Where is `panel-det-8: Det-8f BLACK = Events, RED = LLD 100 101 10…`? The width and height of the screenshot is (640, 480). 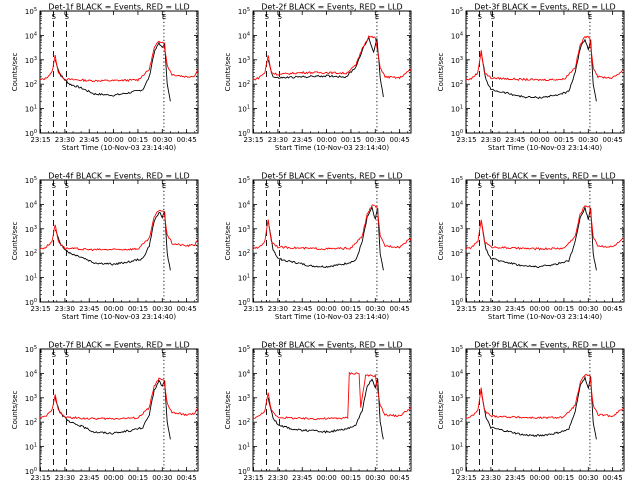
panel-det-8: Det-8f BLACK = Events, RED = LLD 100 101 10… is located at coordinates (318, 410).